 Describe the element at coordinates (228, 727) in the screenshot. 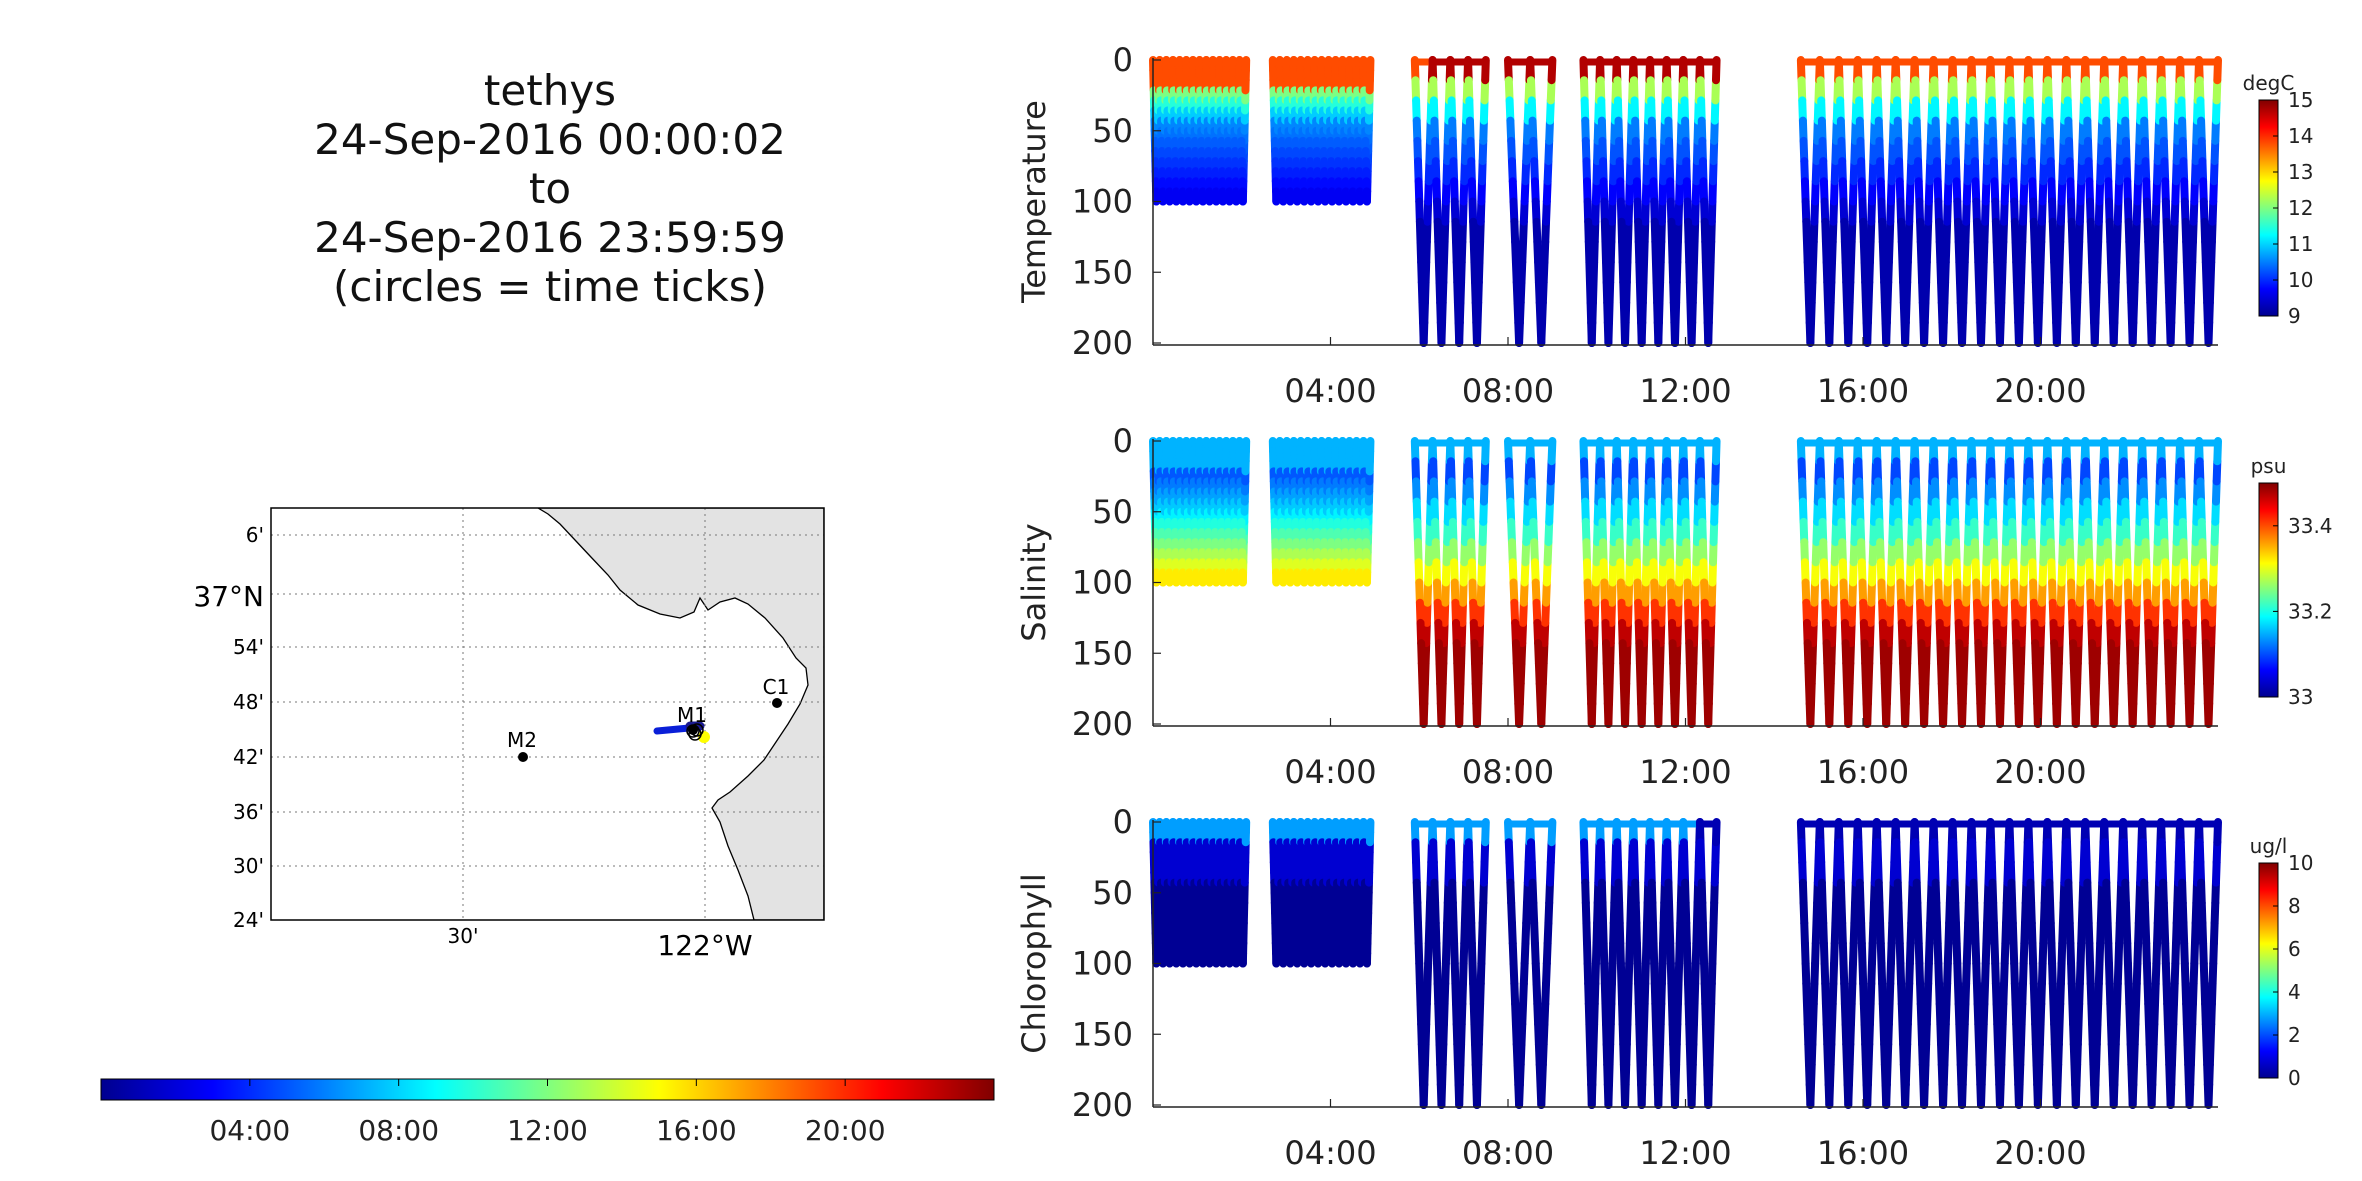

I see `map-lat-labels: 6' 37°N 54' 48' 42' 36' 30' 24'` at that location.